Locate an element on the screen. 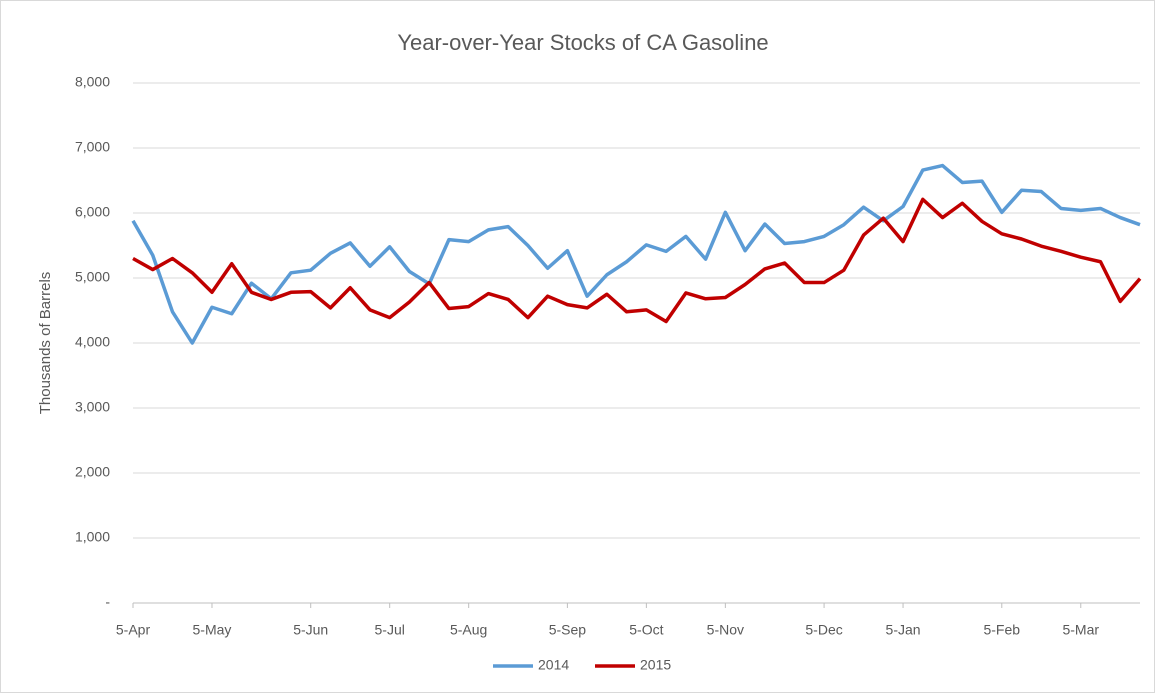 The width and height of the screenshot is (1156, 694). x-tick-label: 5-Nov is located at coordinates (725, 630).